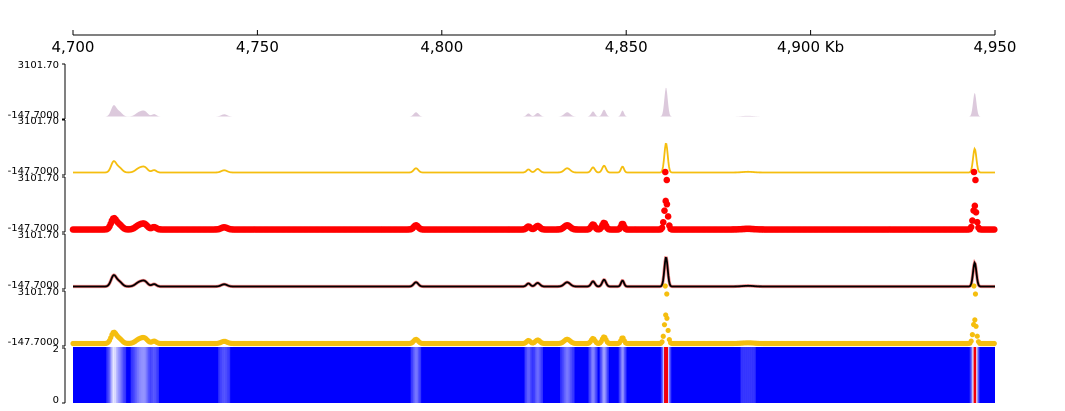 This screenshot has height=411, width=1065. I want to click on signal-line, so click(534, 272).